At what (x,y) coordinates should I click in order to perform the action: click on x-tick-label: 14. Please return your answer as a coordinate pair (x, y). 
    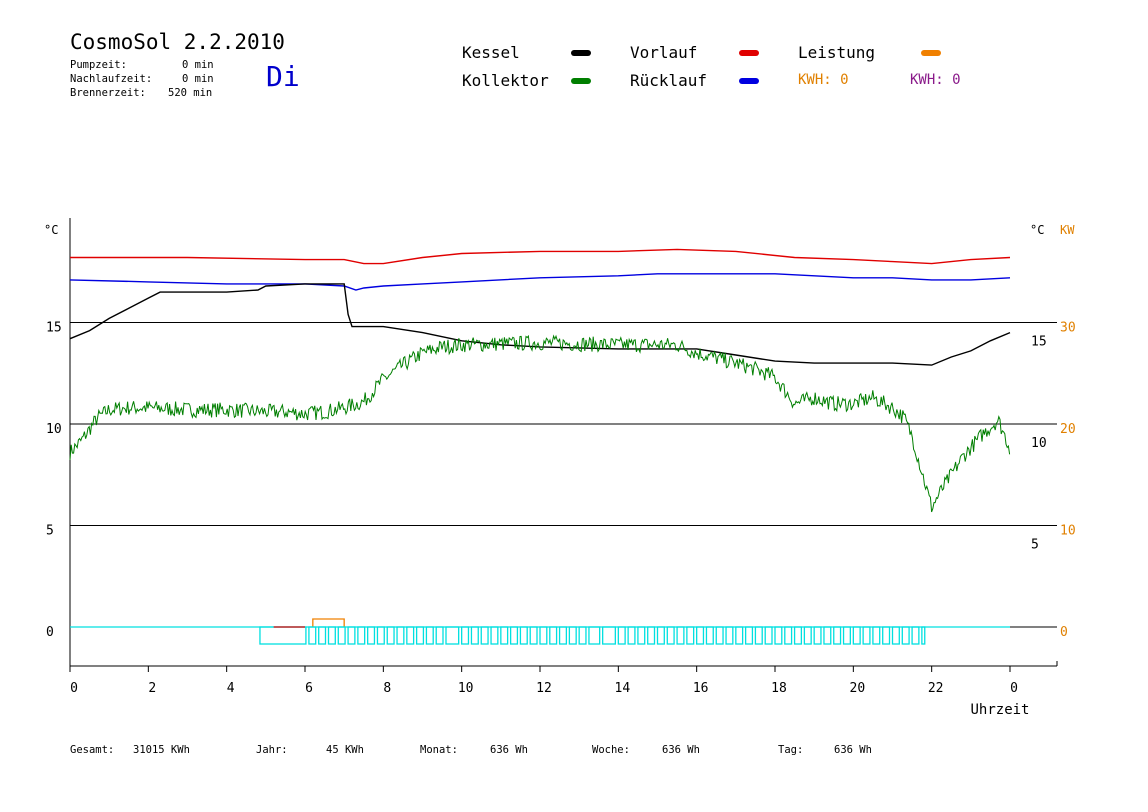
    Looking at the image, I should click on (623, 688).